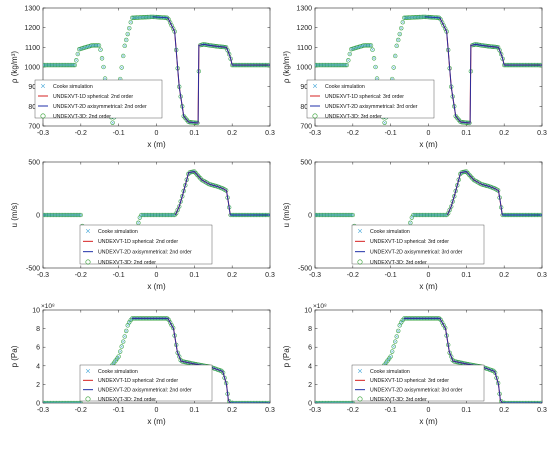  Describe the element at coordinates (416, 252) in the screenshot. I see `legend-entry-label: UNDEXVT-2D axisymmetrical: 3rd order` at that location.